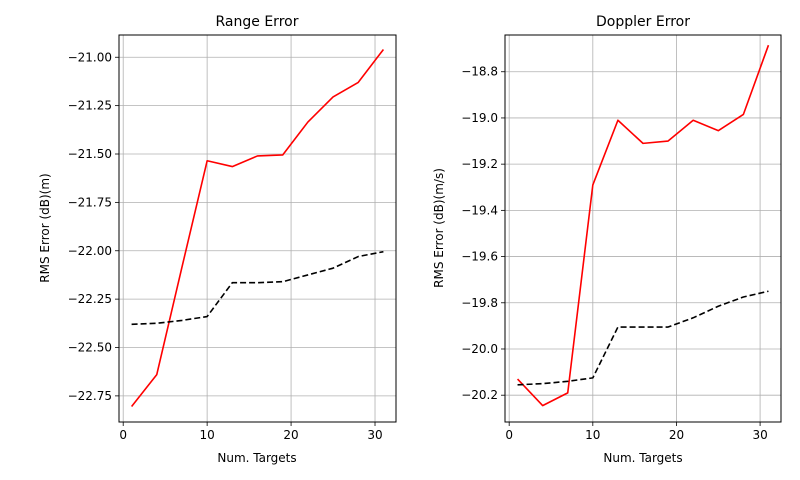 The width and height of the screenshot is (800, 480). What do you see at coordinates (643, 22) in the screenshot?
I see `doppler-error-title: Doppler Error` at bounding box center [643, 22].